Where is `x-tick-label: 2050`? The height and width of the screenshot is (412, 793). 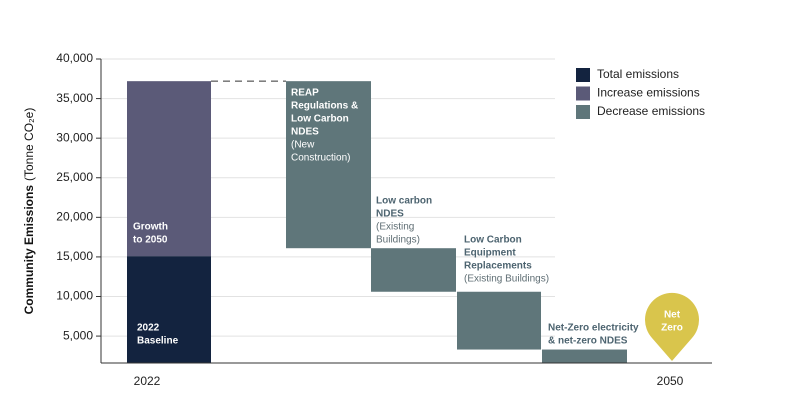 x-tick-label: 2050 is located at coordinates (670, 381).